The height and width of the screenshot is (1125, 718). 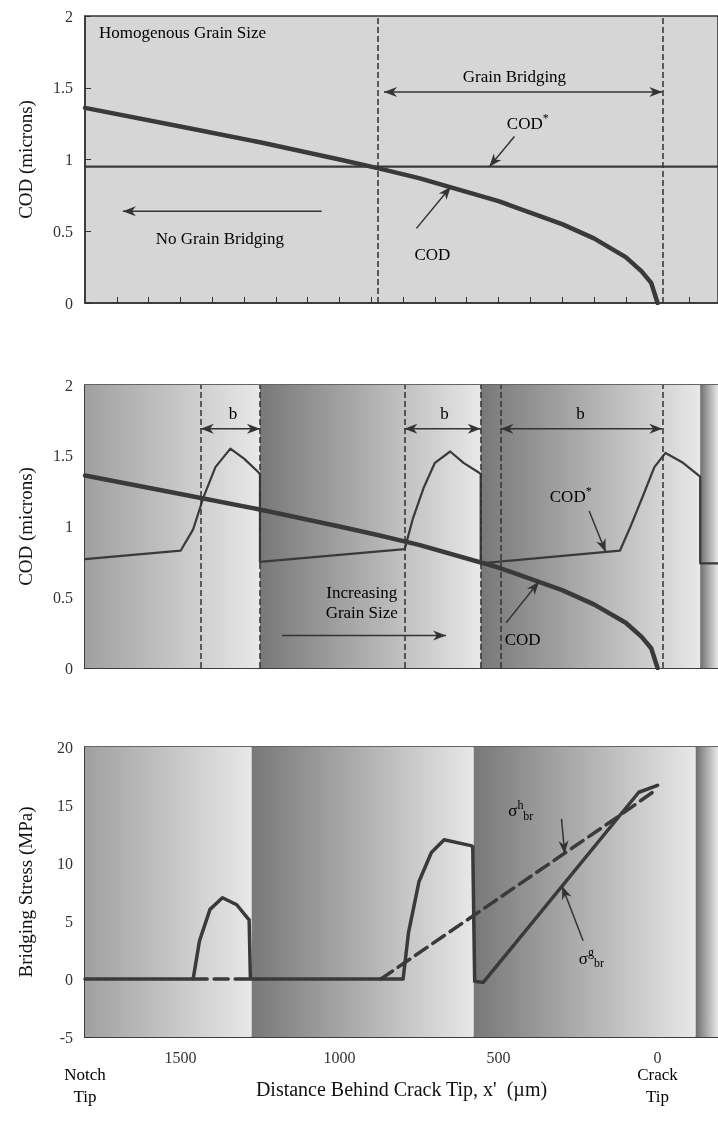 What do you see at coordinates (183, 32) in the screenshot?
I see `annotation: Homogenous Grain Size` at bounding box center [183, 32].